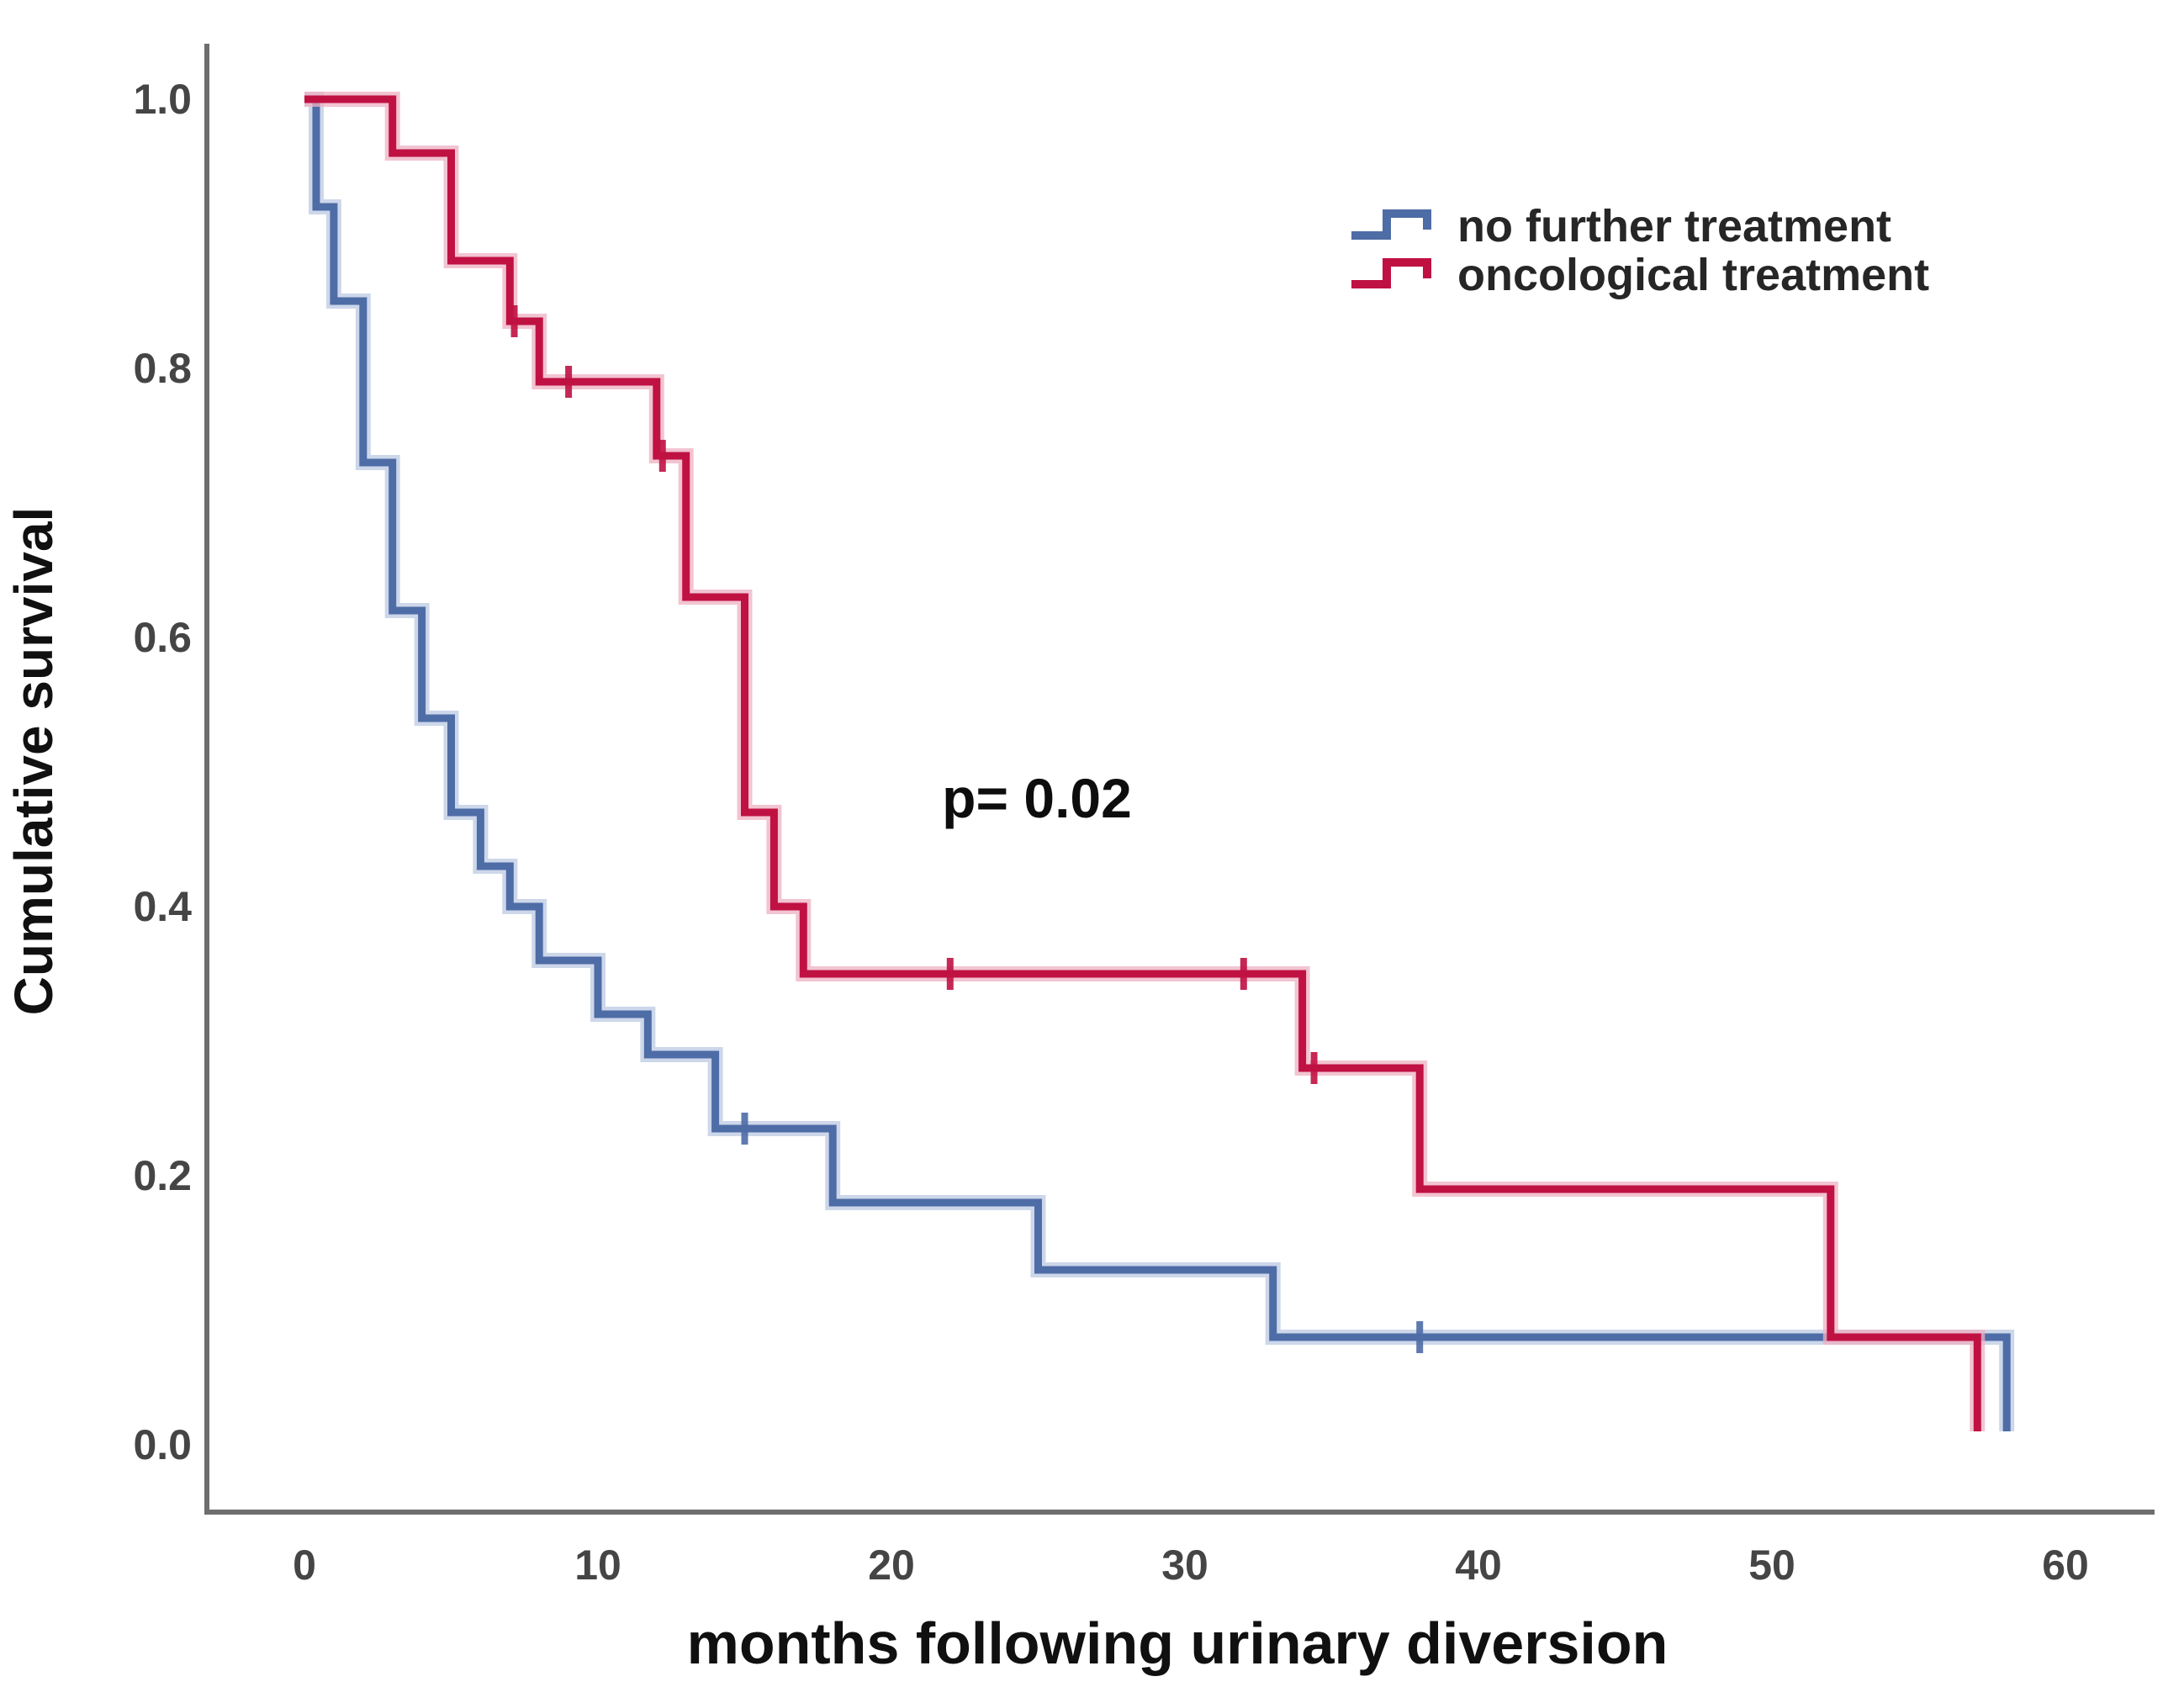 This screenshot has width=2184, height=1703. I want to click on x-tick-label-50: 50, so click(1771, 1565).